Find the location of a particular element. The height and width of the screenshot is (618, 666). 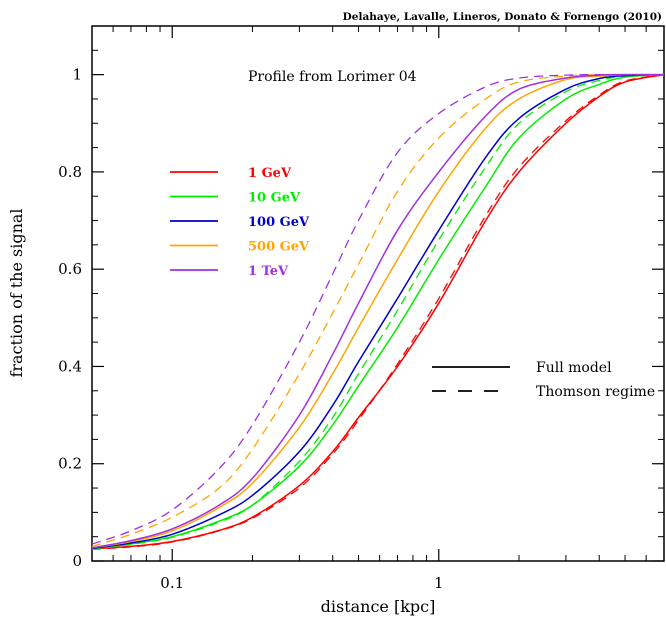

y-tick-label: 0 is located at coordinates (77, 561).